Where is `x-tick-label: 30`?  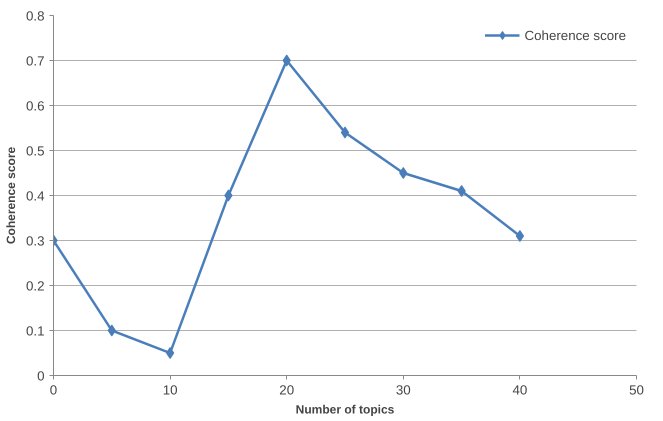 x-tick-label: 30 is located at coordinates (403, 390).